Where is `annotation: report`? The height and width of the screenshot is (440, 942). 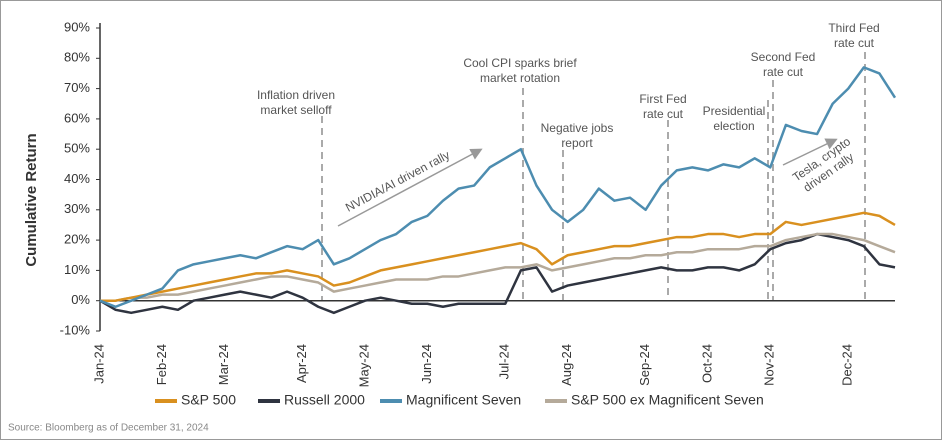 annotation: report is located at coordinates (577, 143).